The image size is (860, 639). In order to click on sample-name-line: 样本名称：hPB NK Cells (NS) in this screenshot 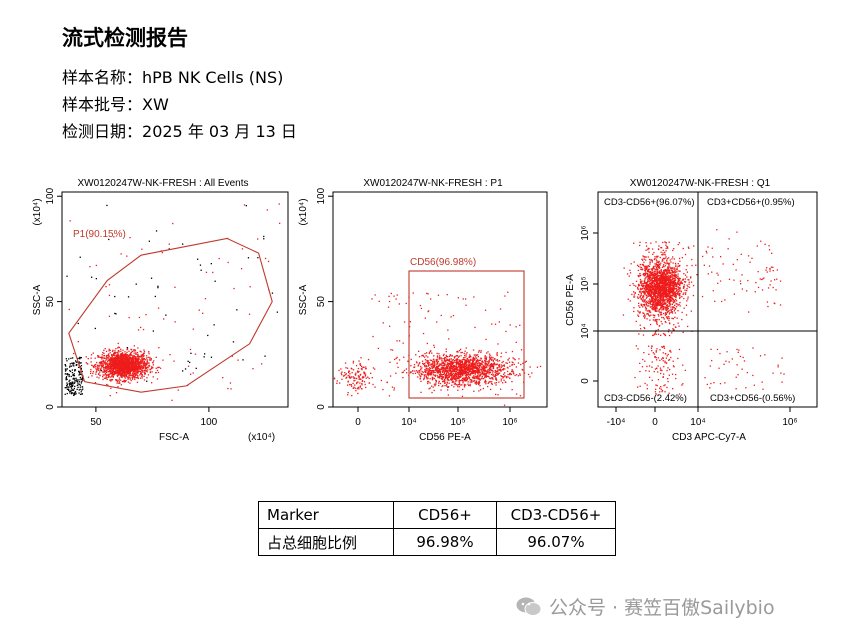, I will do `click(172, 76)`.